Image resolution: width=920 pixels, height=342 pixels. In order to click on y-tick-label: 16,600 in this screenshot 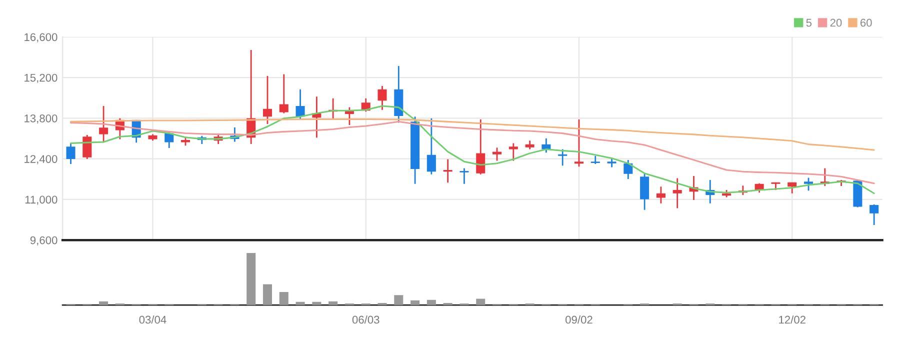, I will do `click(41, 37)`.